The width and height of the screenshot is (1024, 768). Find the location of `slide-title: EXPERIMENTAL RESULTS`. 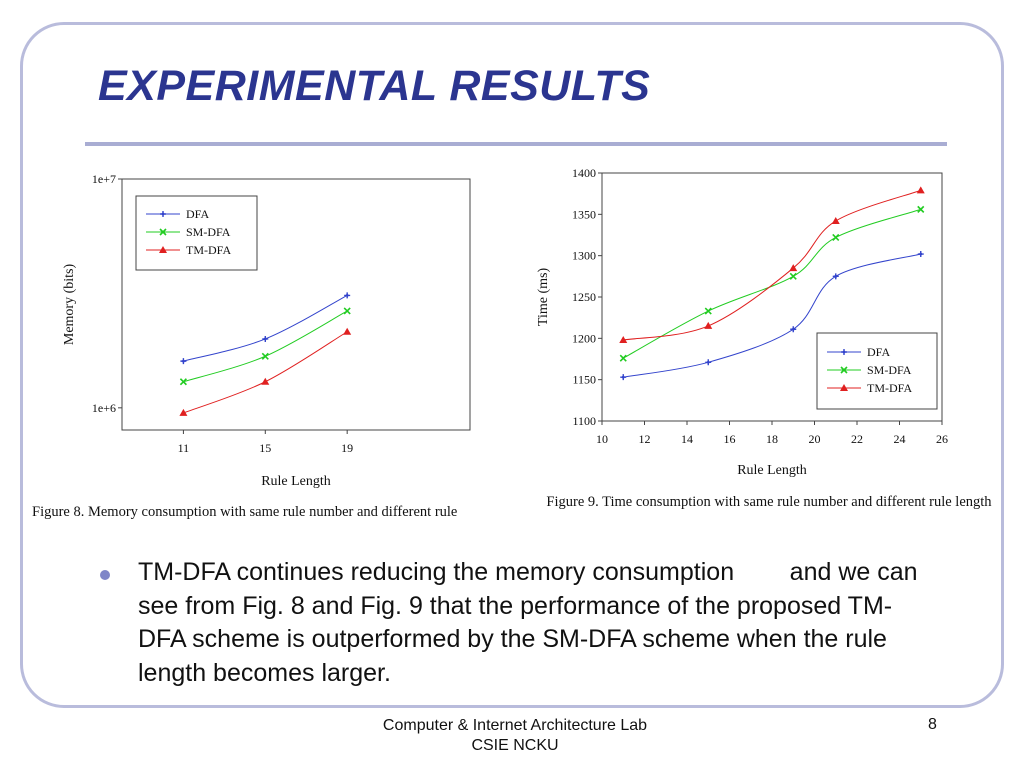

slide-title: EXPERIMENTAL RESULTS is located at coordinates (374, 86).